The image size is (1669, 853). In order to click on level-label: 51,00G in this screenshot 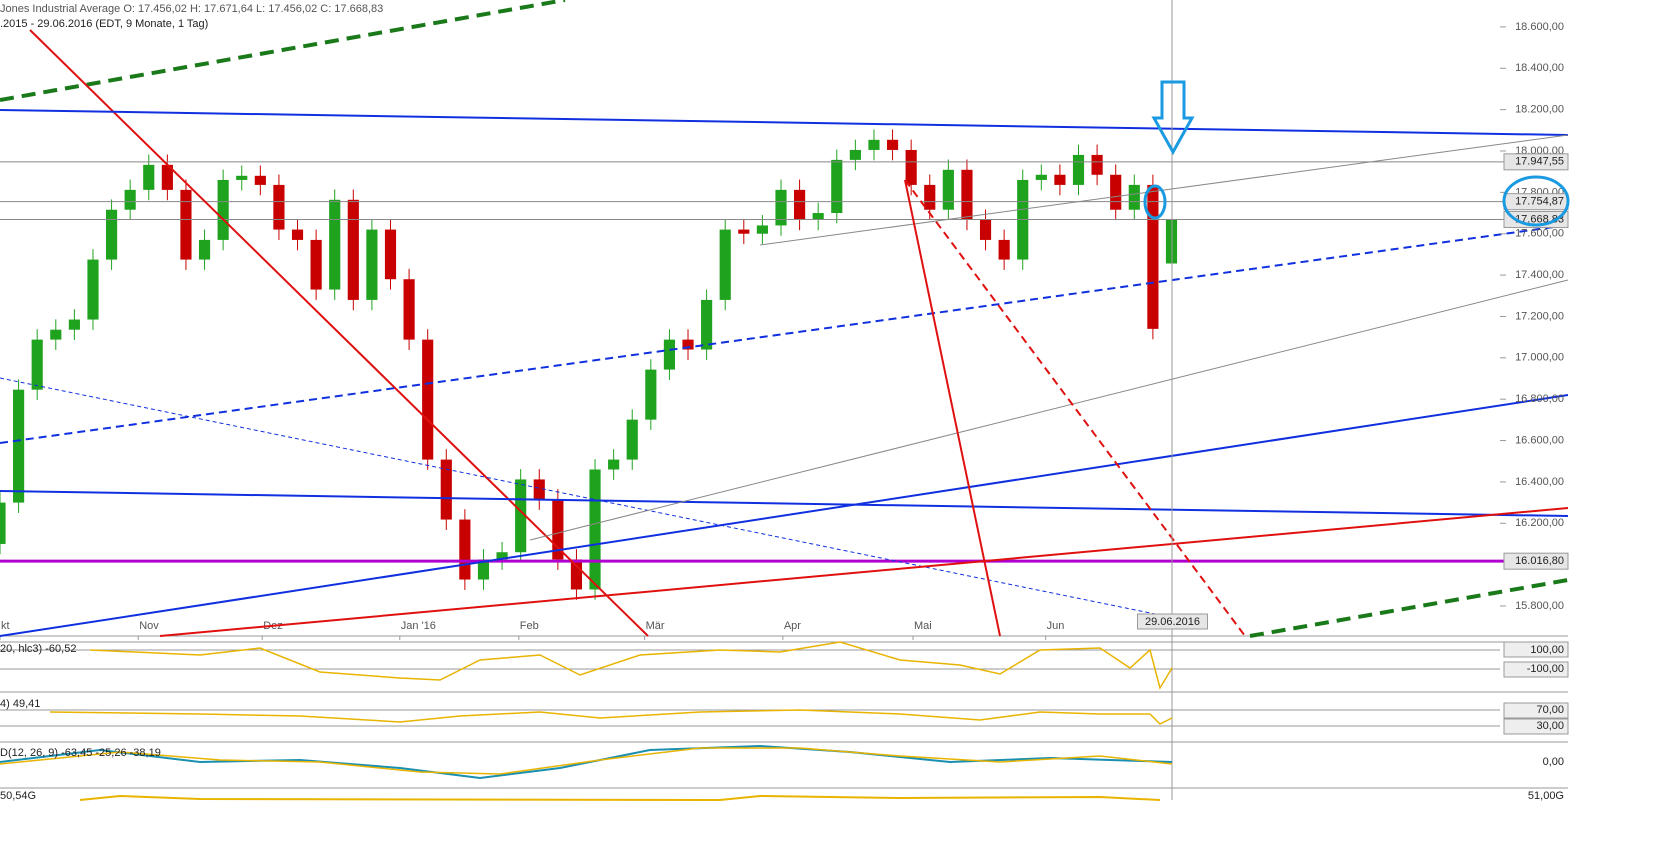, I will do `click(1546, 796)`.